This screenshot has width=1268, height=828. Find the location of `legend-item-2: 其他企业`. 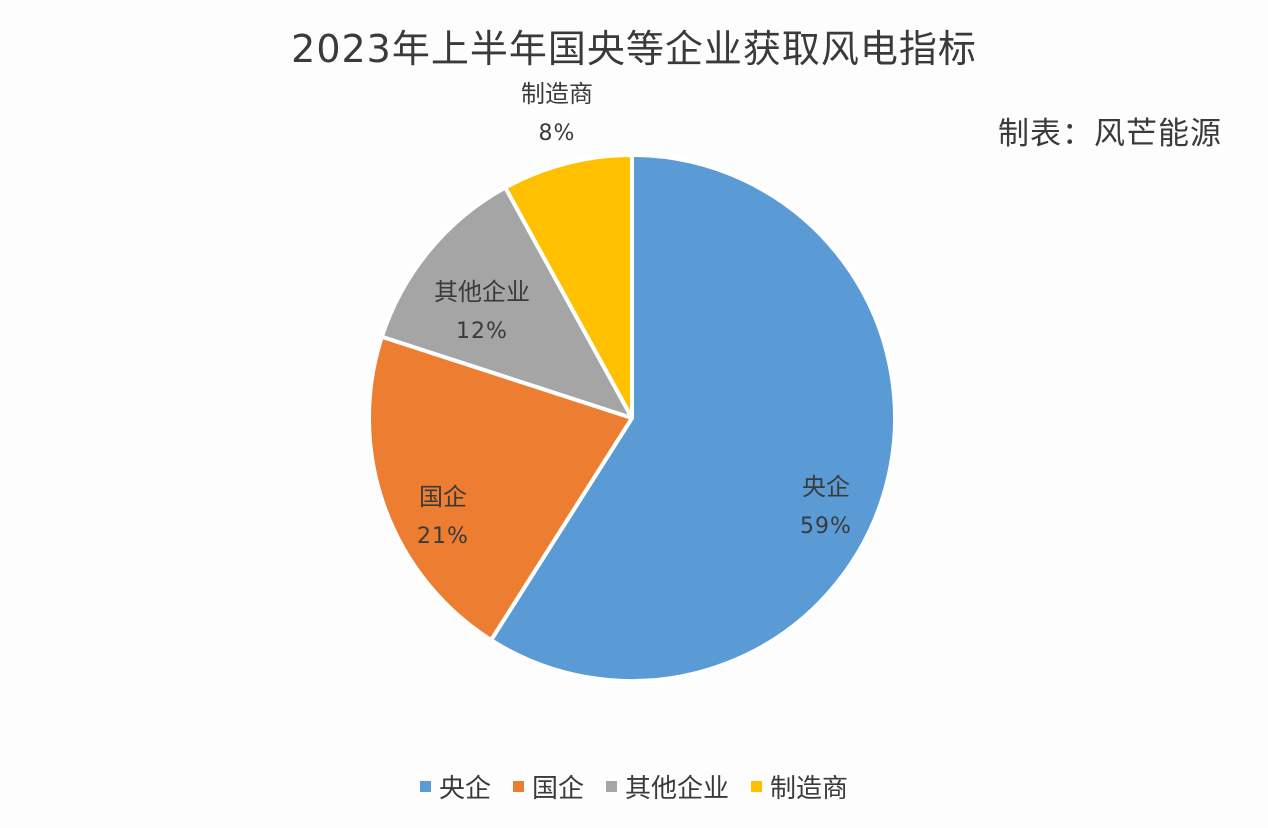

legend-item-2: 其他企业 is located at coordinates (667, 786).